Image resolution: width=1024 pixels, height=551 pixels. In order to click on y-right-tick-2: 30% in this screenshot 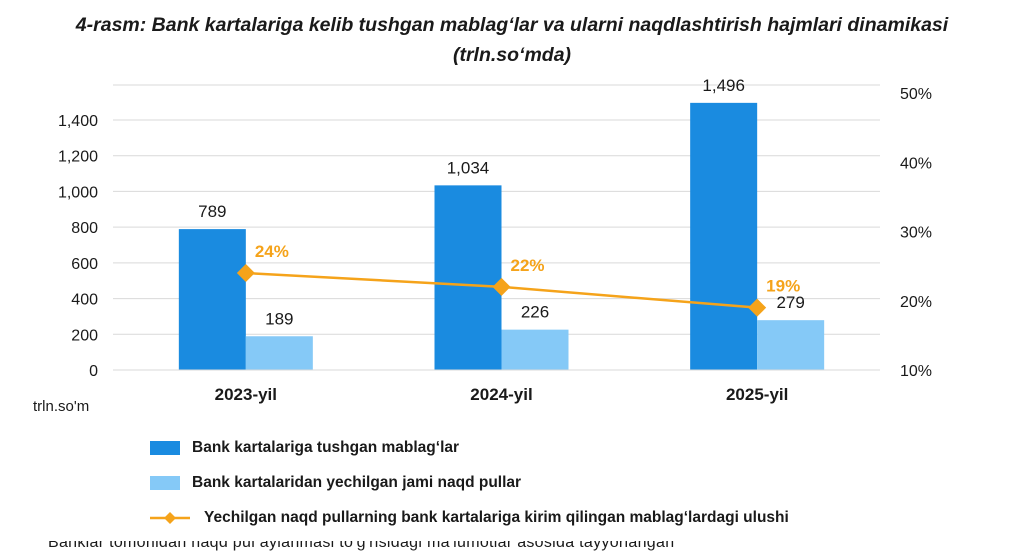, I will do `click(916, 233)`.